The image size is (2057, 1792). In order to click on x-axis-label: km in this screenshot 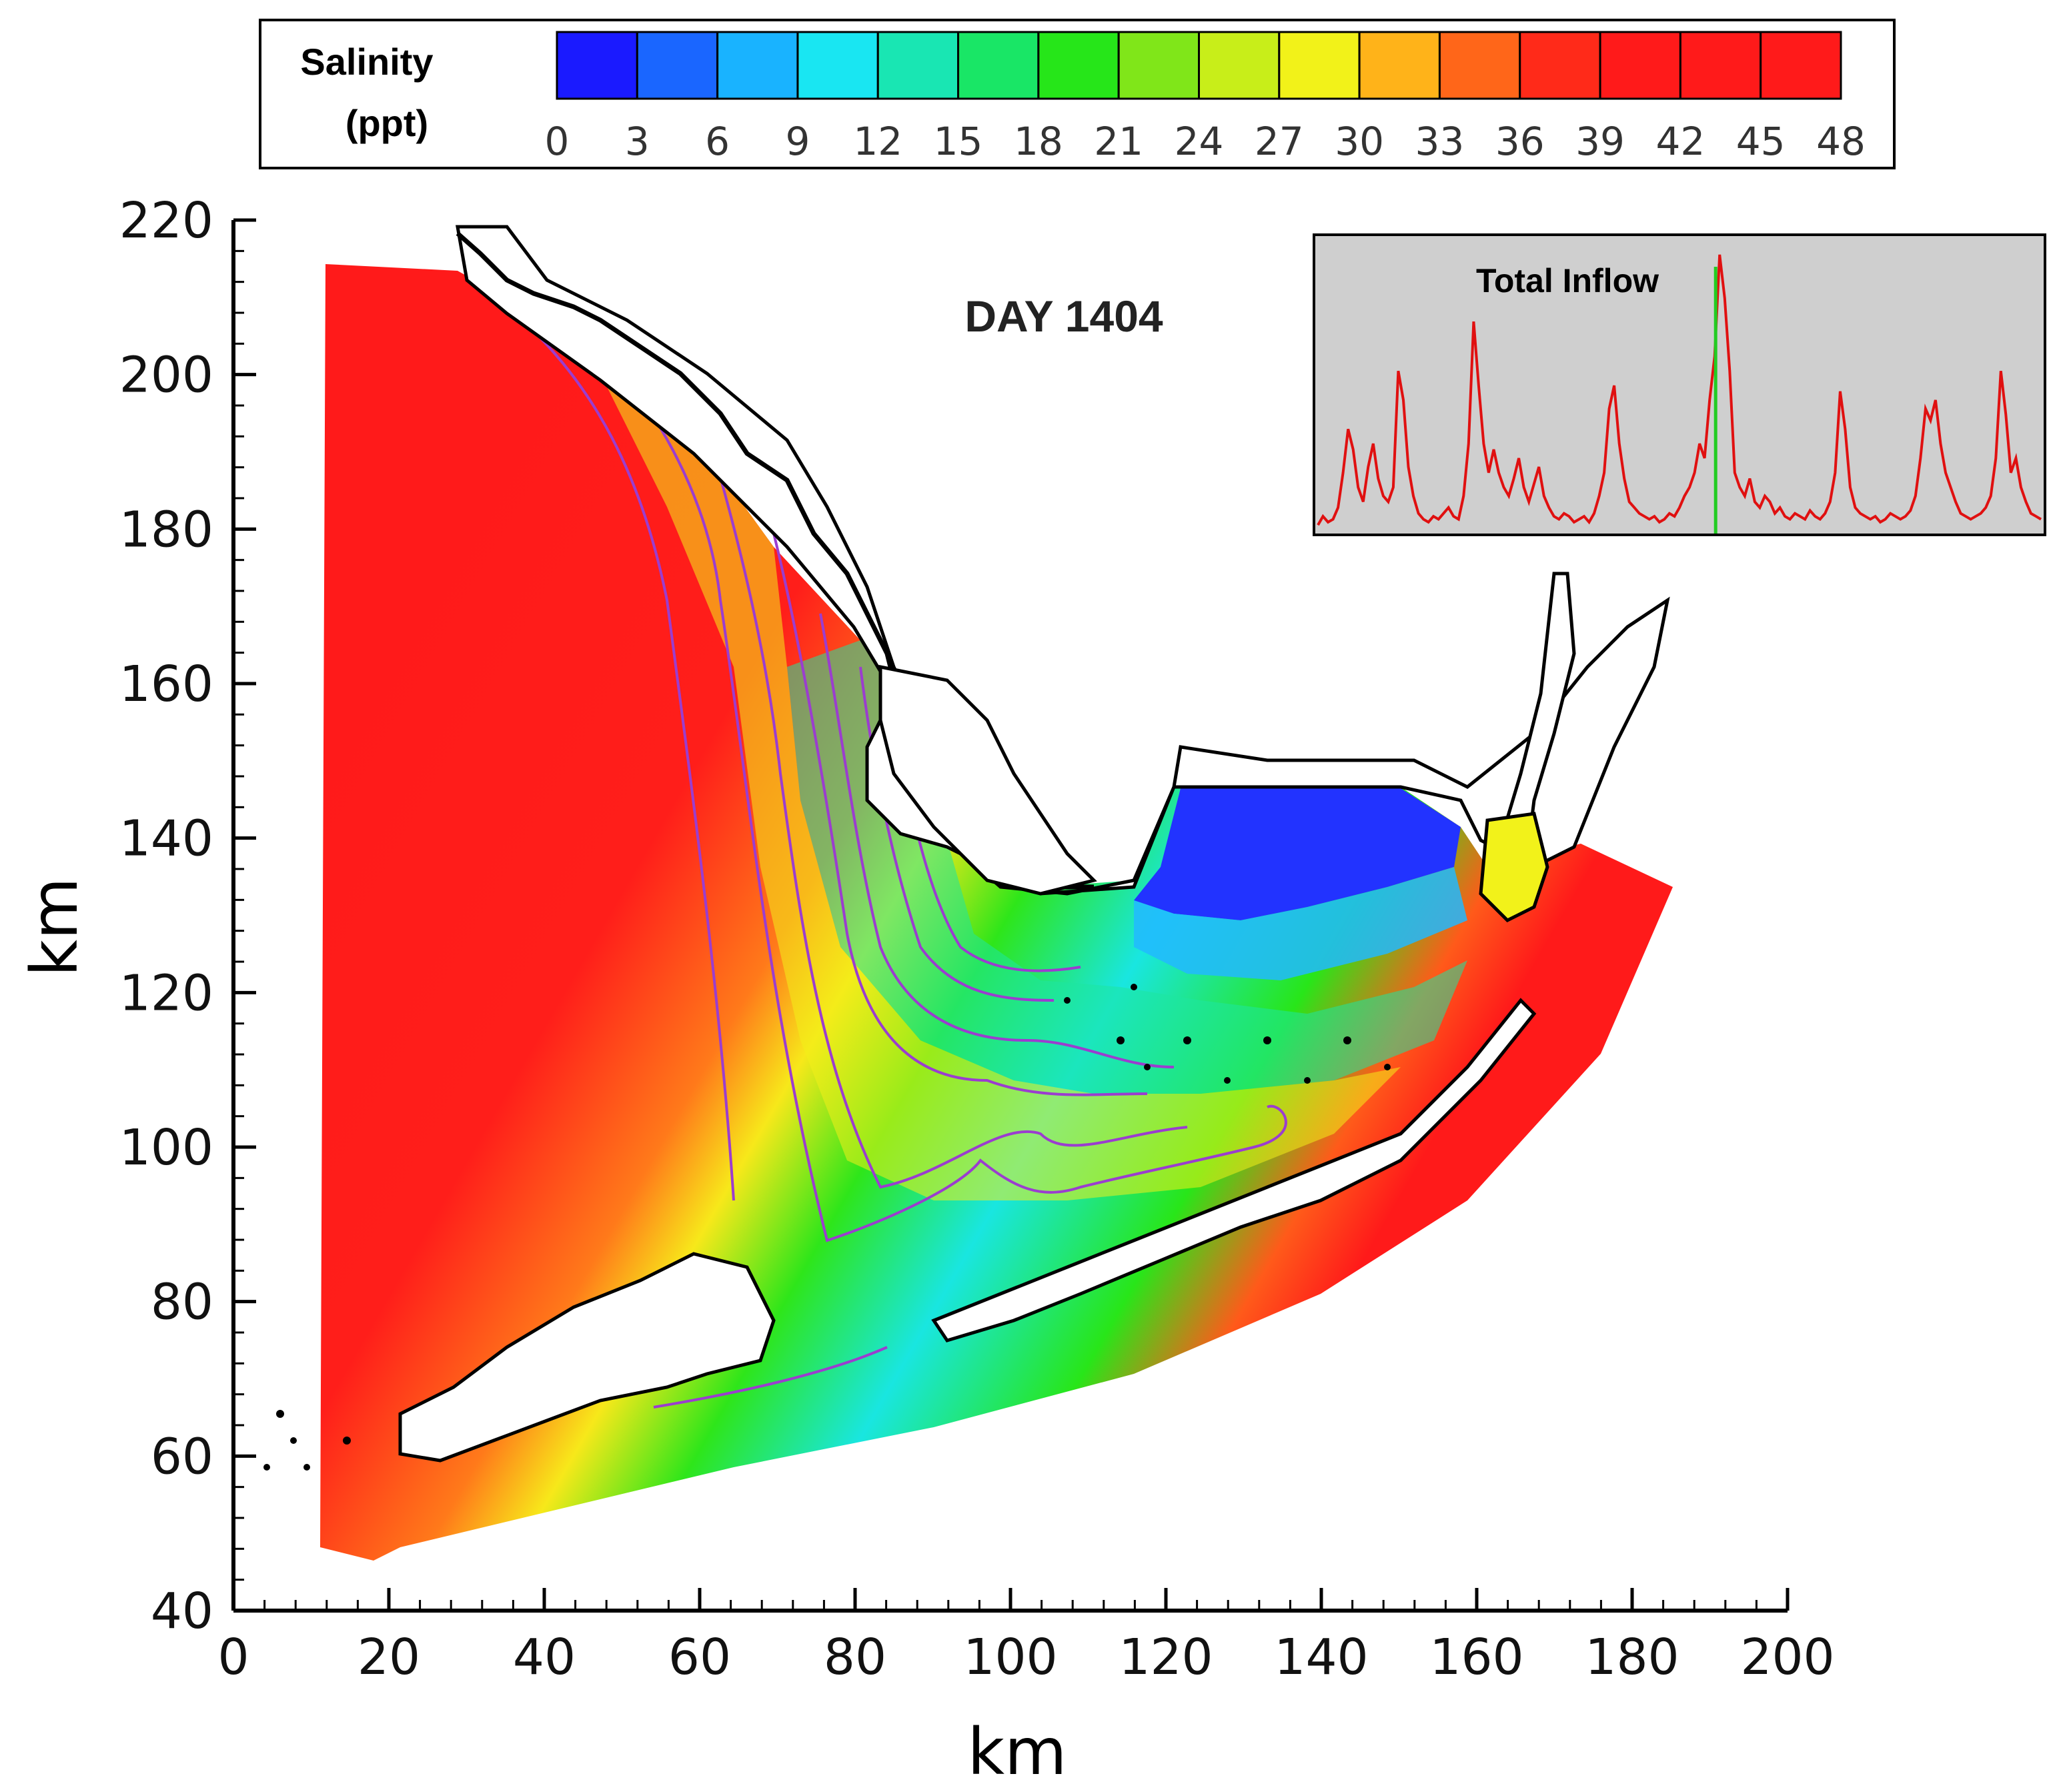, I will do `click(1017, 1752)`.